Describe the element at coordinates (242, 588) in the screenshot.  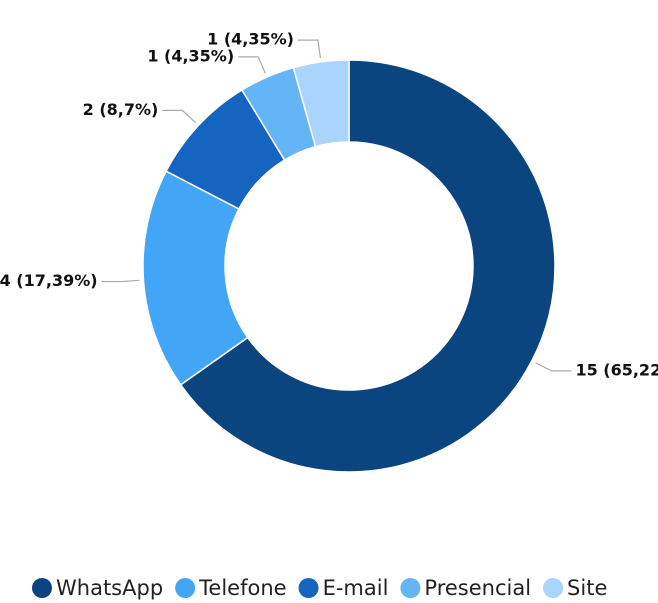
I see `legend-label: Telefone` at that location.